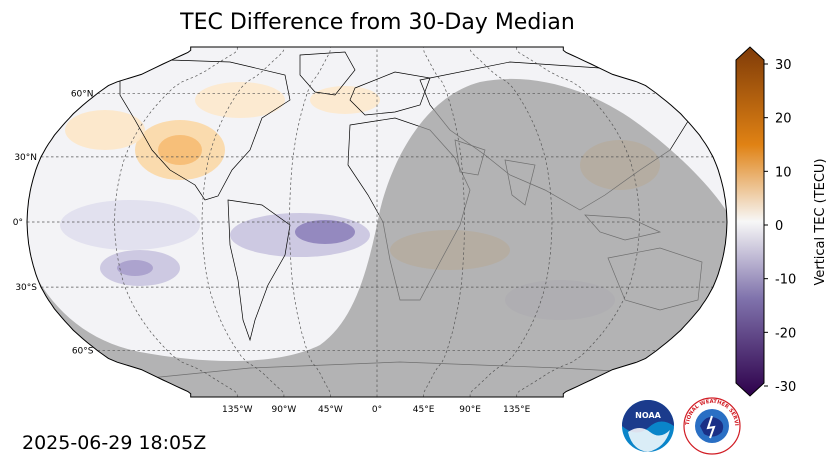 The width and height of the screenshot is (835, 470). What do you see at coordinates (330, 410) in the screenshot?
I see `lon-label: 45°W` at bounding box center [330, 410].